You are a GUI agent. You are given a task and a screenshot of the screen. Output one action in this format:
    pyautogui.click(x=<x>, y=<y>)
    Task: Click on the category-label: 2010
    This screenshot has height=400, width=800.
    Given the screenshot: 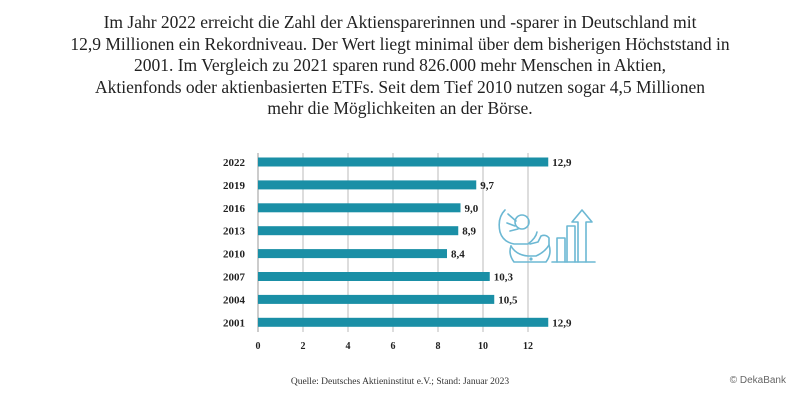 What is the action you would take?
    pyautogui.click(x=234, y=255)
    